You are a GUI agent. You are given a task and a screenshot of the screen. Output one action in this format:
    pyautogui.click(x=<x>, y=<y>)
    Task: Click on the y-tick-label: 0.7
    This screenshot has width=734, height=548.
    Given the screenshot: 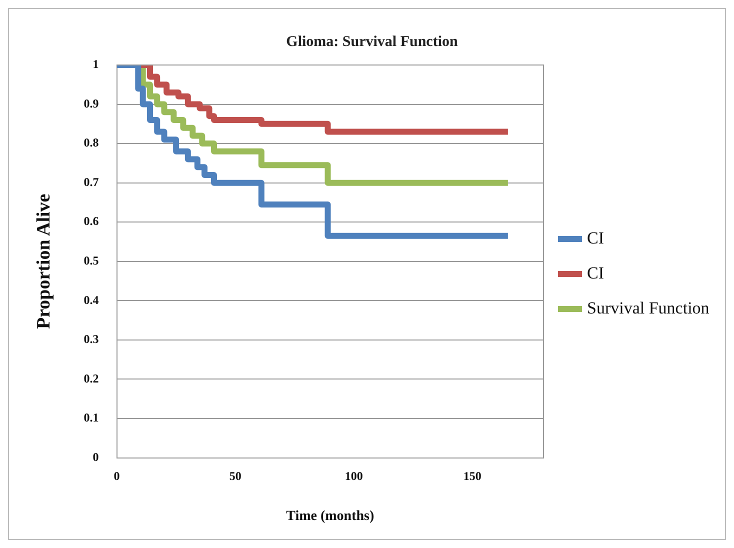 What is the action you would take?
    pyautogui.click(x=91, y=181)
    